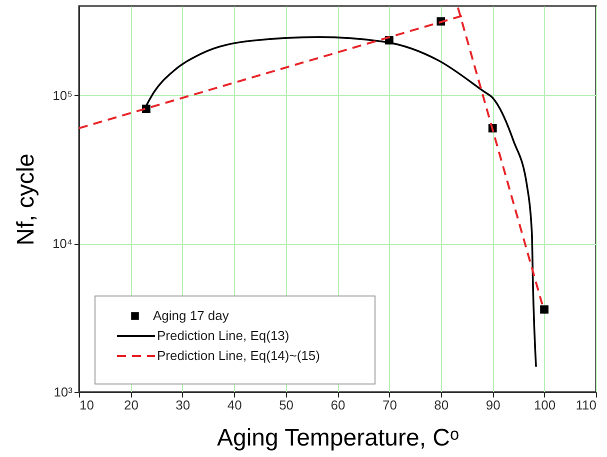  What do you see at coordinates (545, 405) in the screenshot?
I see `x-tick-label: 100` at bounding box center [545, 405].